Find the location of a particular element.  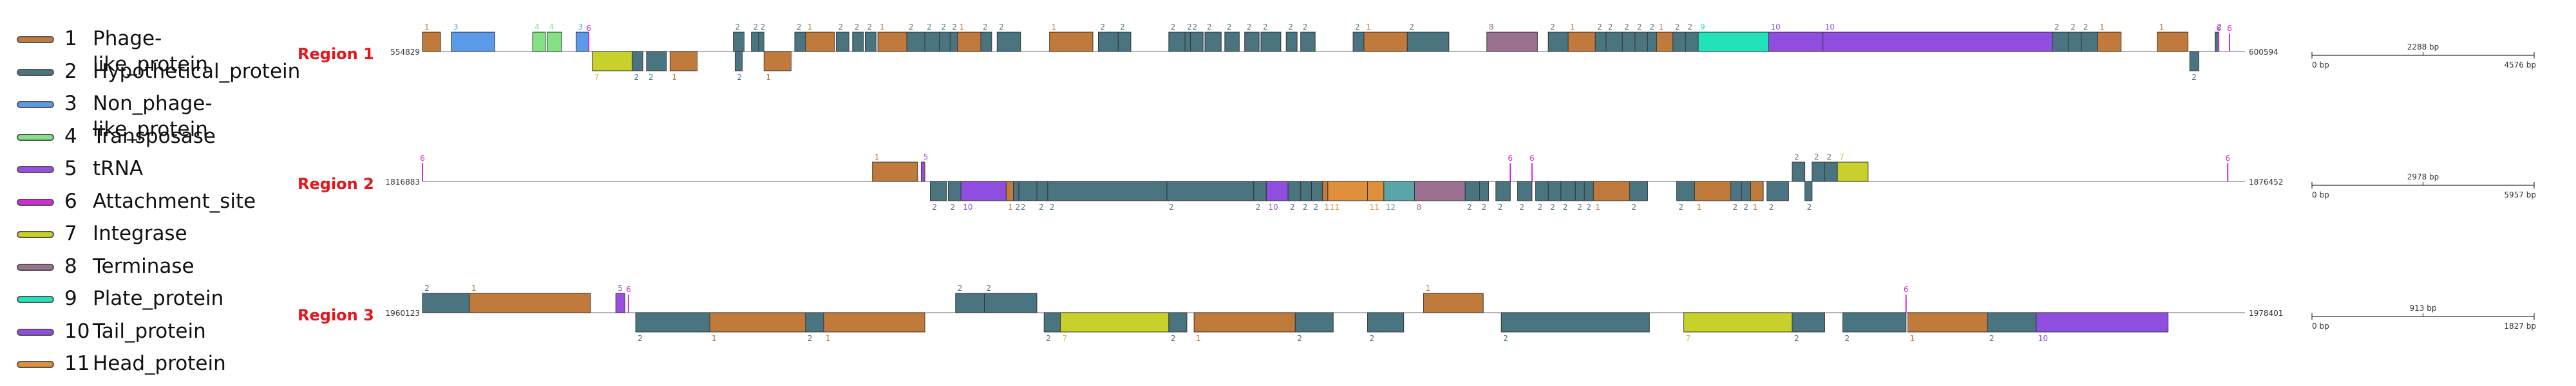

region-end-coordinate: 600594 is located at coordinates (2264, 52).